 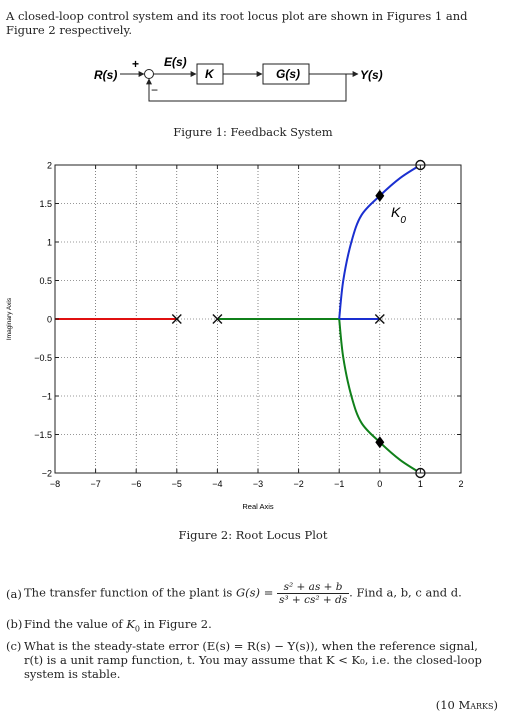 I want to click on transfer-function-denominator: s³ + cs² + ds, so click(x=313, y=600).